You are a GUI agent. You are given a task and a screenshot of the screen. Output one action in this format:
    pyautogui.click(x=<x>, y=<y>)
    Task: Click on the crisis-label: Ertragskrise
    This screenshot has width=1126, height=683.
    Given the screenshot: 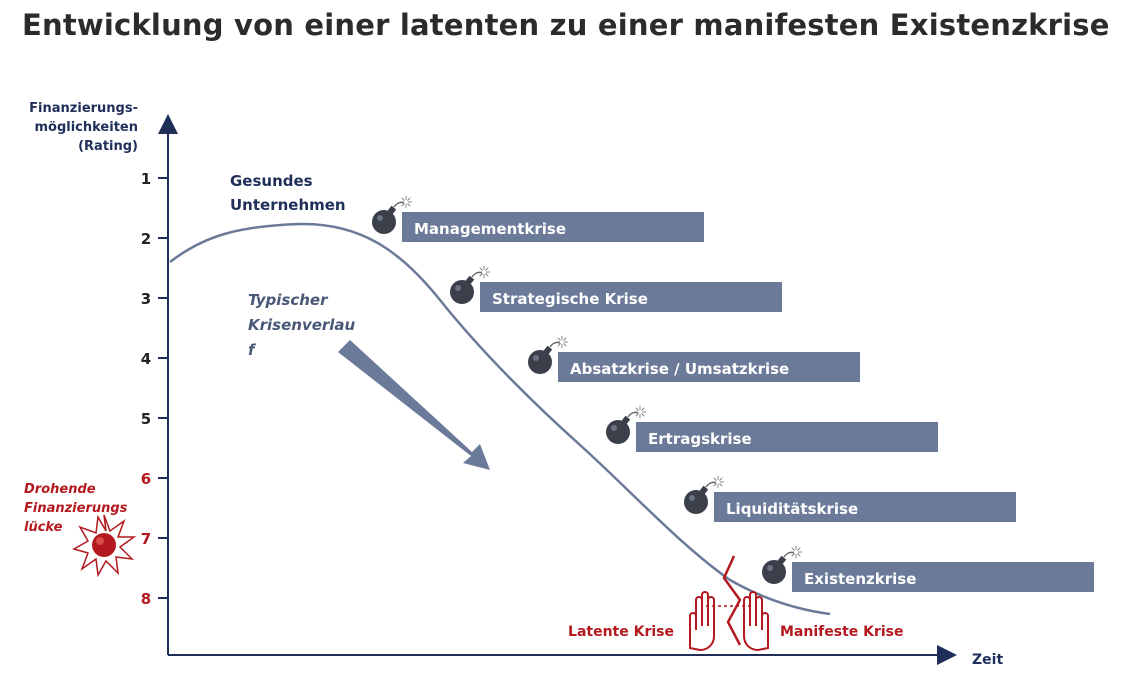 What is the action you would take?
    pyautogui.click(x=700, y=439)
    